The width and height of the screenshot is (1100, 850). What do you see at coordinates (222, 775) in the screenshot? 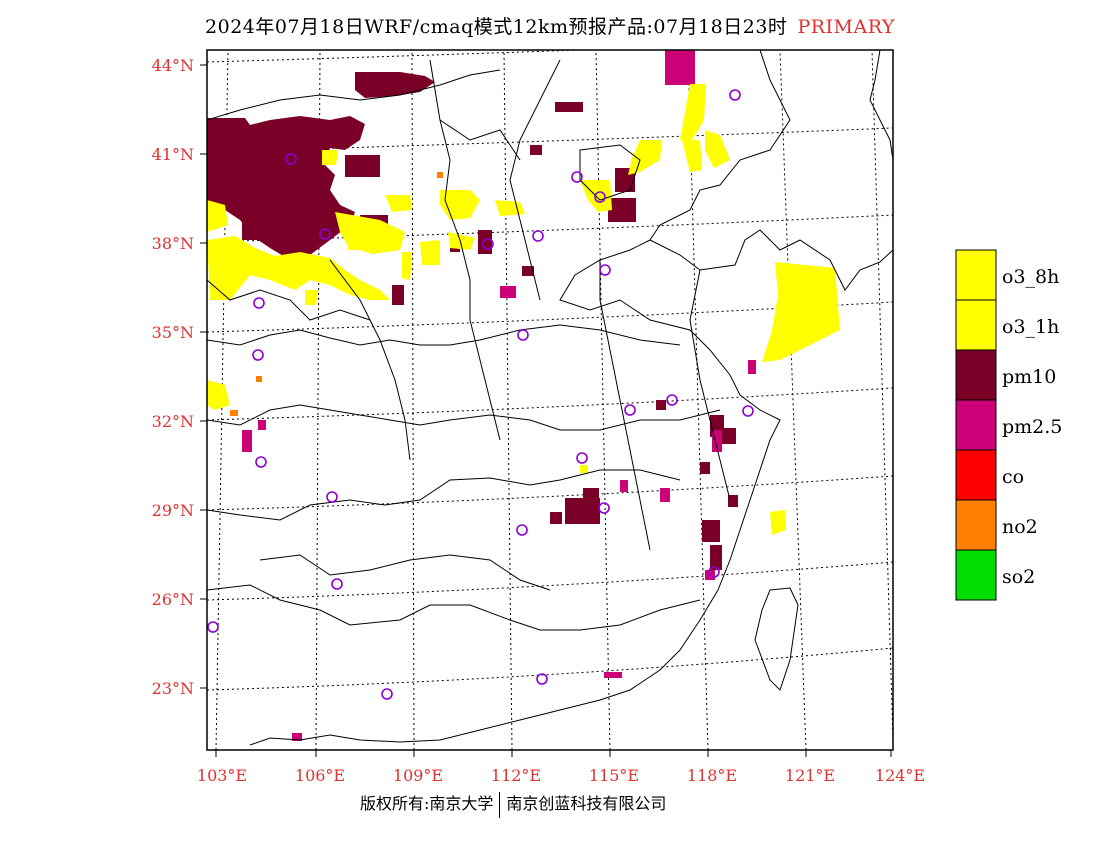
I see `lon-label-103: 103°E` at bounding box center [222, 775].